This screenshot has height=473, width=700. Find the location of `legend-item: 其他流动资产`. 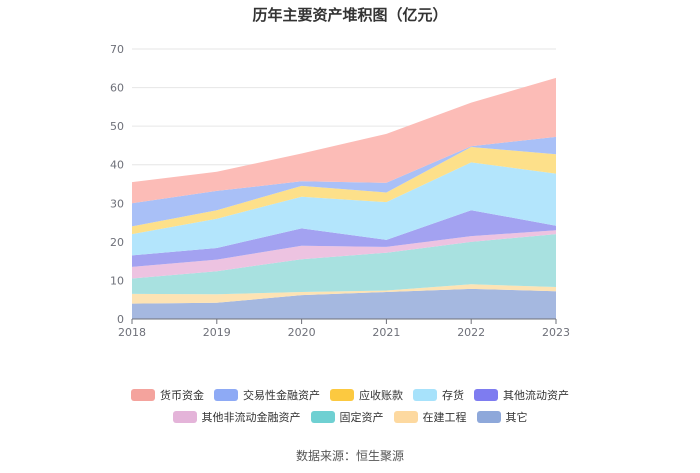

legend-item: 其他流动资产 is located at coordinates (521, 395).